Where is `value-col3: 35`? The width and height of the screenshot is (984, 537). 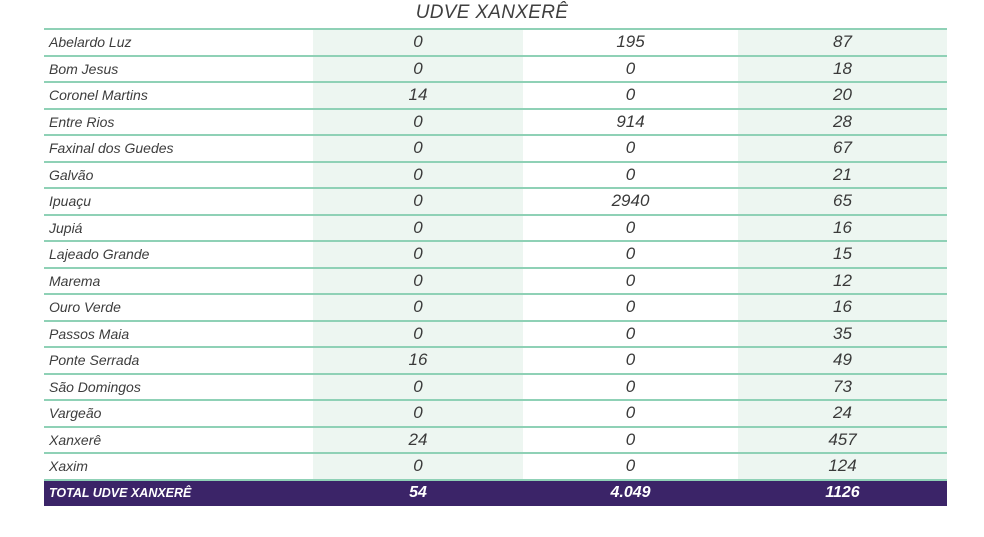
value-col3: 35 is located at coordinates (842, 333).